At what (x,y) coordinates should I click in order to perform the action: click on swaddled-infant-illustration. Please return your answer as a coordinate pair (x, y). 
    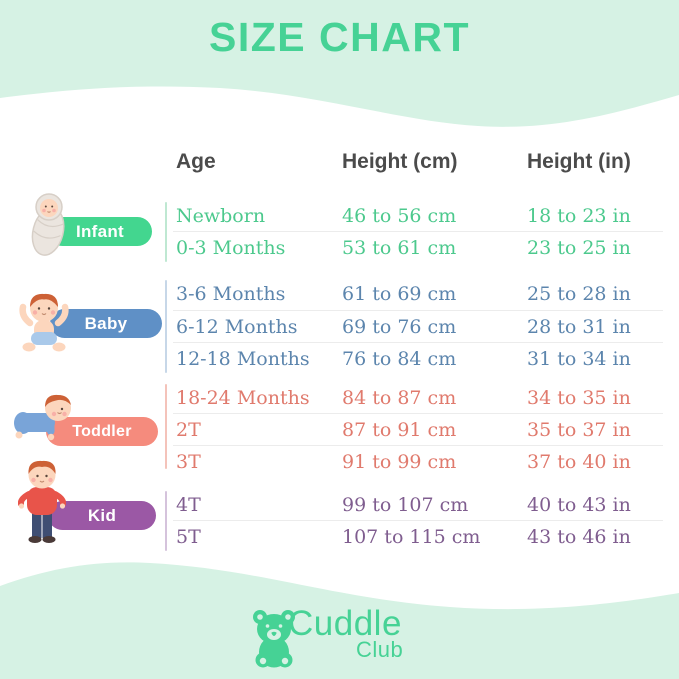
    Looking at the image, I should click on (51, 226).